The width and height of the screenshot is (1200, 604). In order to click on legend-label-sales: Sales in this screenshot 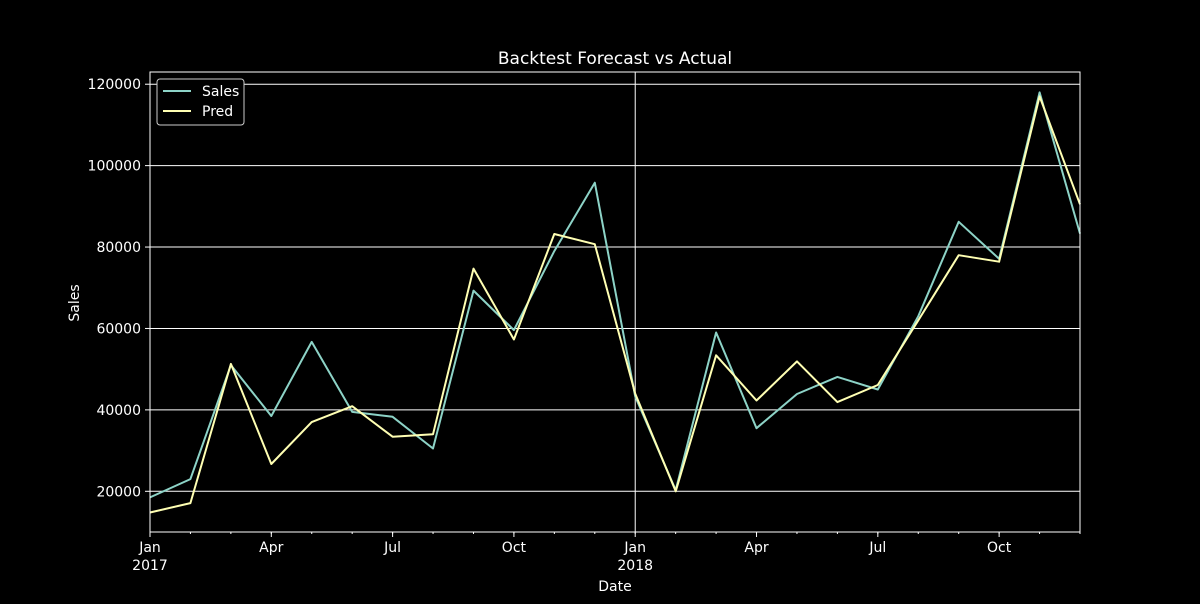, I will do `click(220, 92)`.